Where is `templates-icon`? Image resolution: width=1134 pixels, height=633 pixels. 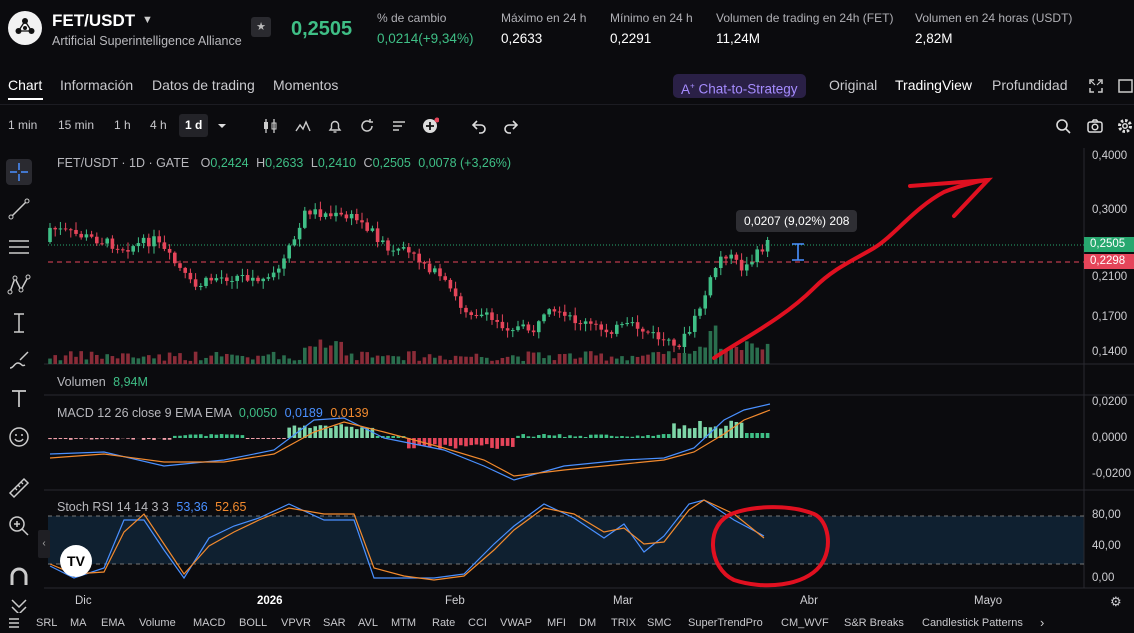
templates-icon is located at coordinates (399, 126).